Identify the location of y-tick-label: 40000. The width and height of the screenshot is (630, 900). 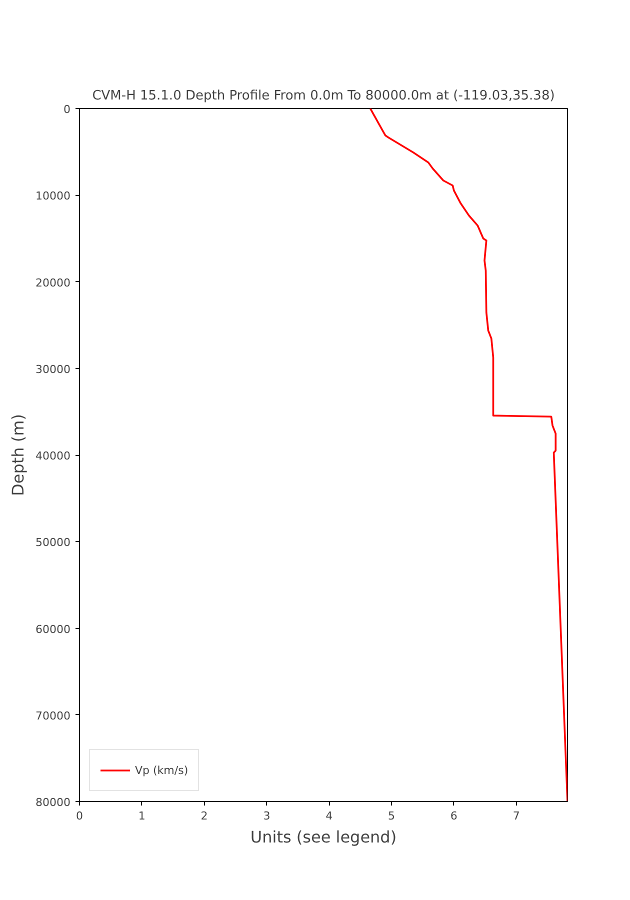
(53, 456).